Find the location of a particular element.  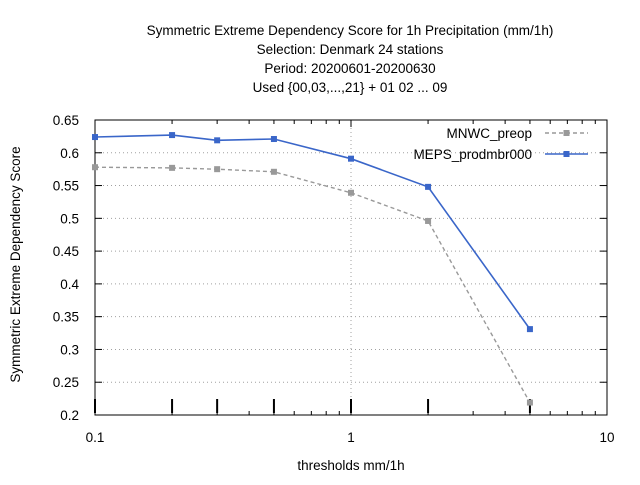

y-tick-label: 0.3 is located at coordinates (69, 349).